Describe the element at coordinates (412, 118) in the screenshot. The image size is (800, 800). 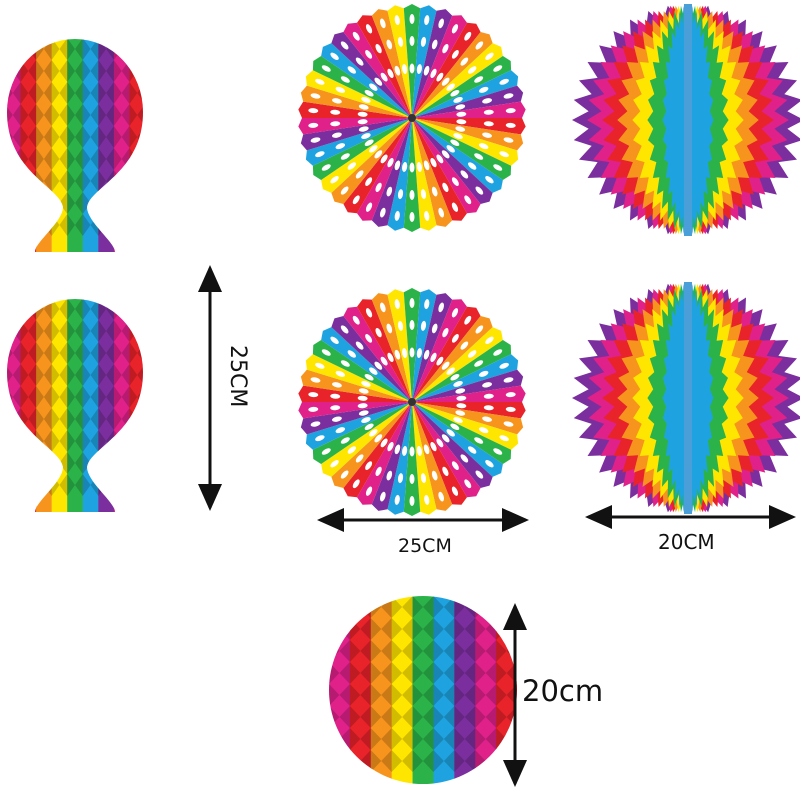
I see `fan-center` at that location.